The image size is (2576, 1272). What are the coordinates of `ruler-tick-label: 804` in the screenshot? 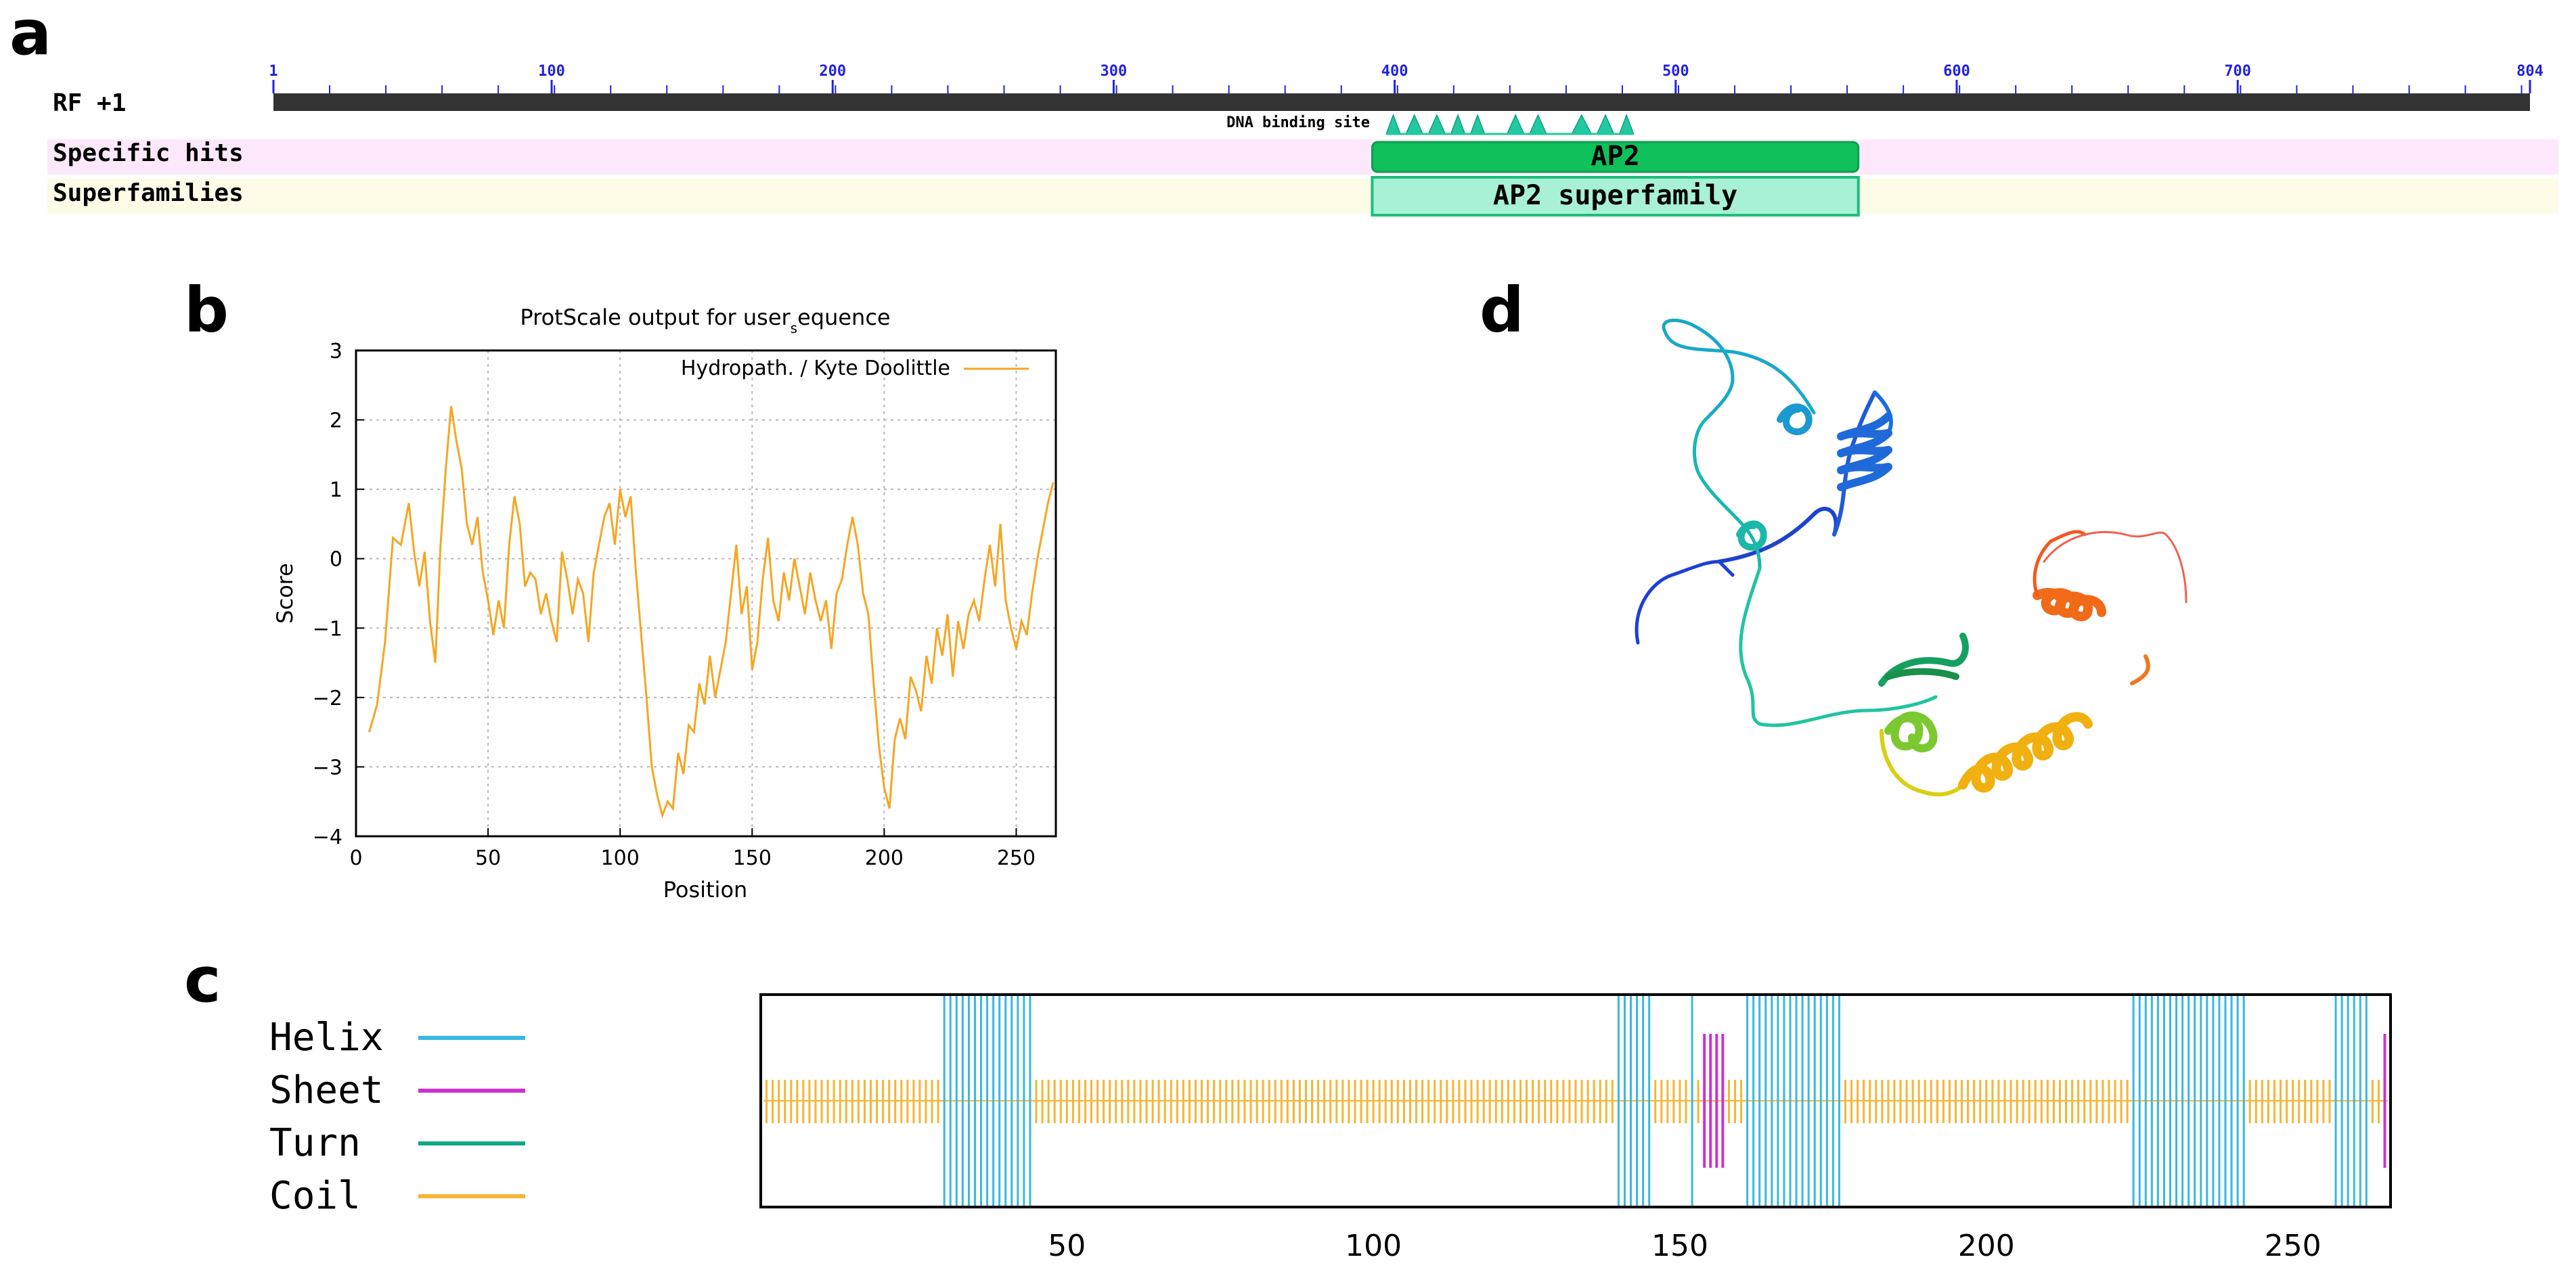 It's located at (2530, 71).